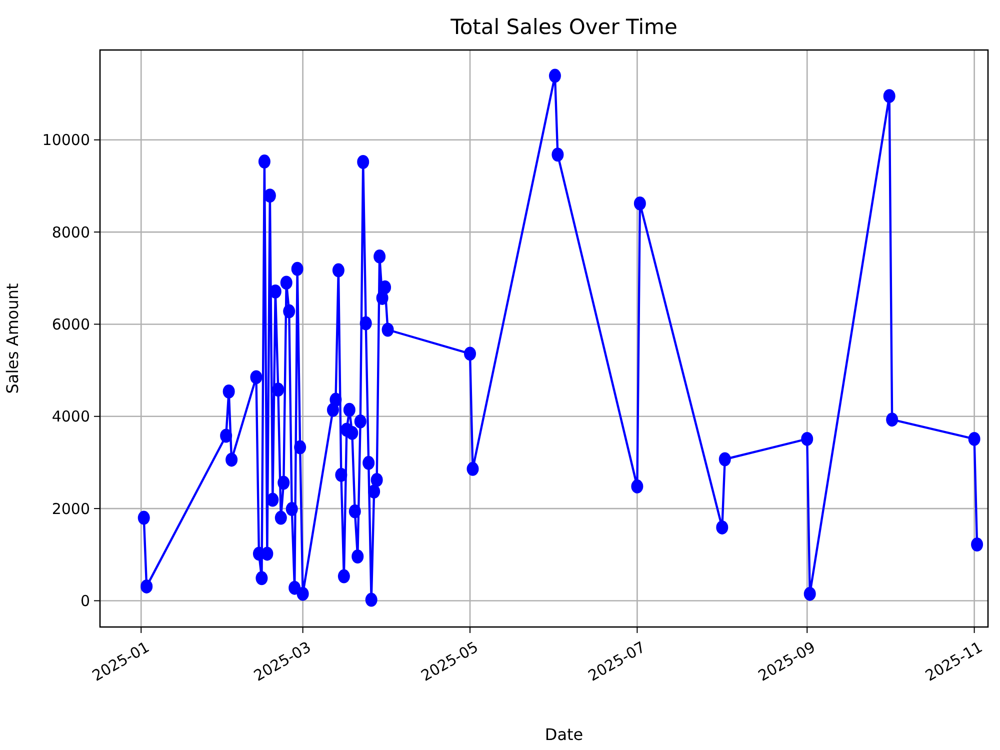 The width and height of the screenshot is (1000, 750). What do you see at coordinates (12, 338) in the screenshot?
I see `y-axis-title: Sales Amount` at bounding box center [12, 338].